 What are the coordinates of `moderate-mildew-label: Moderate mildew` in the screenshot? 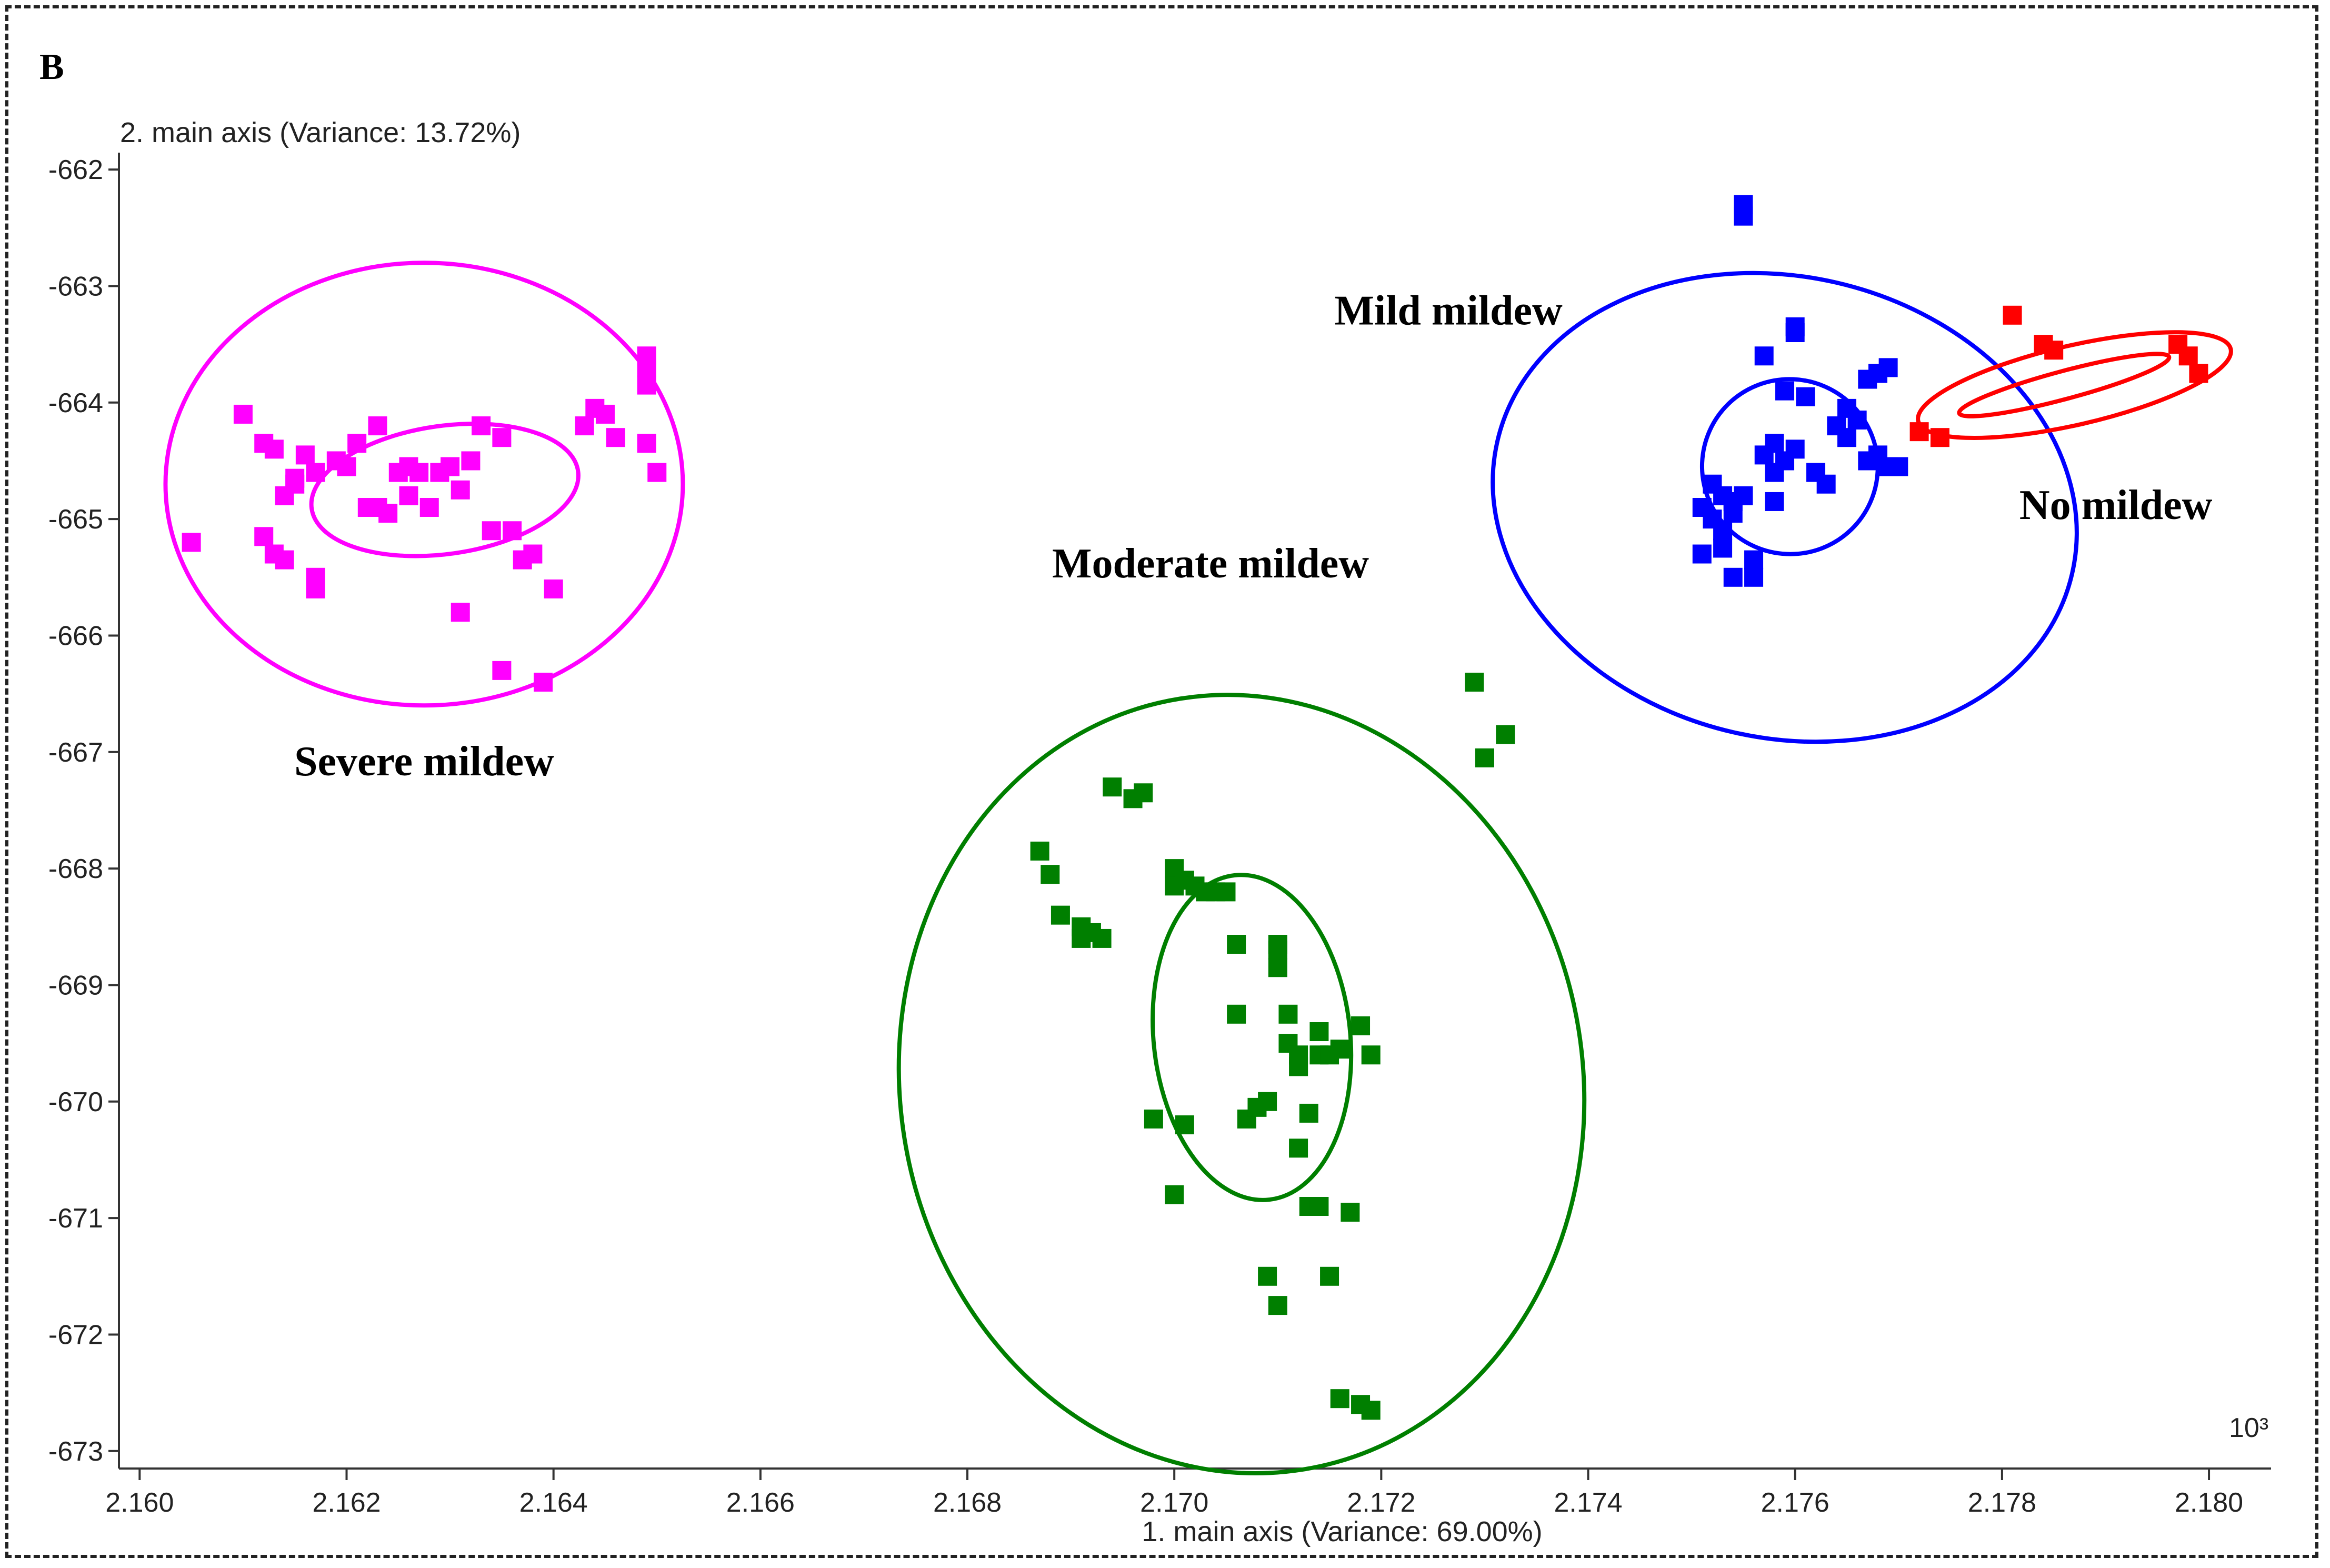 It's located at (1210, 564).